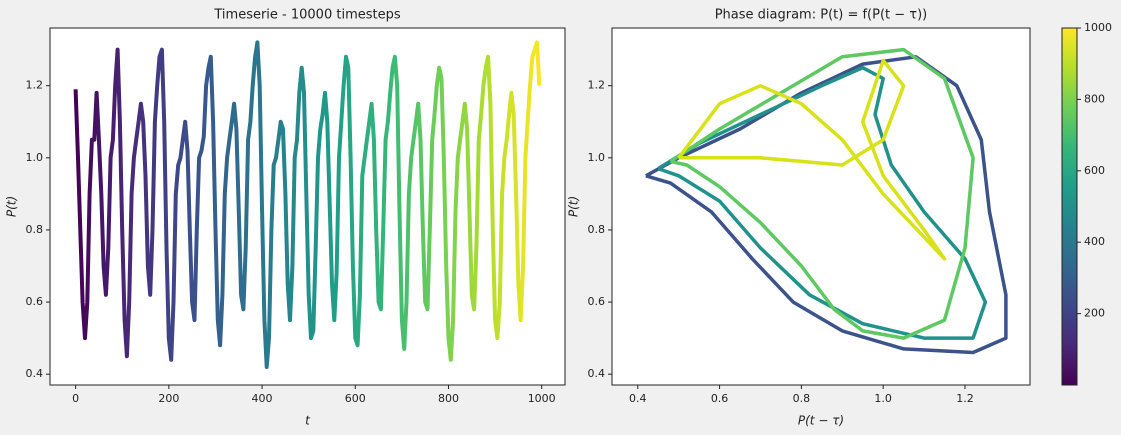 This screenshot has height=435, width=1121. I want to click on x-tick-label: 1000, so click(542, 398).